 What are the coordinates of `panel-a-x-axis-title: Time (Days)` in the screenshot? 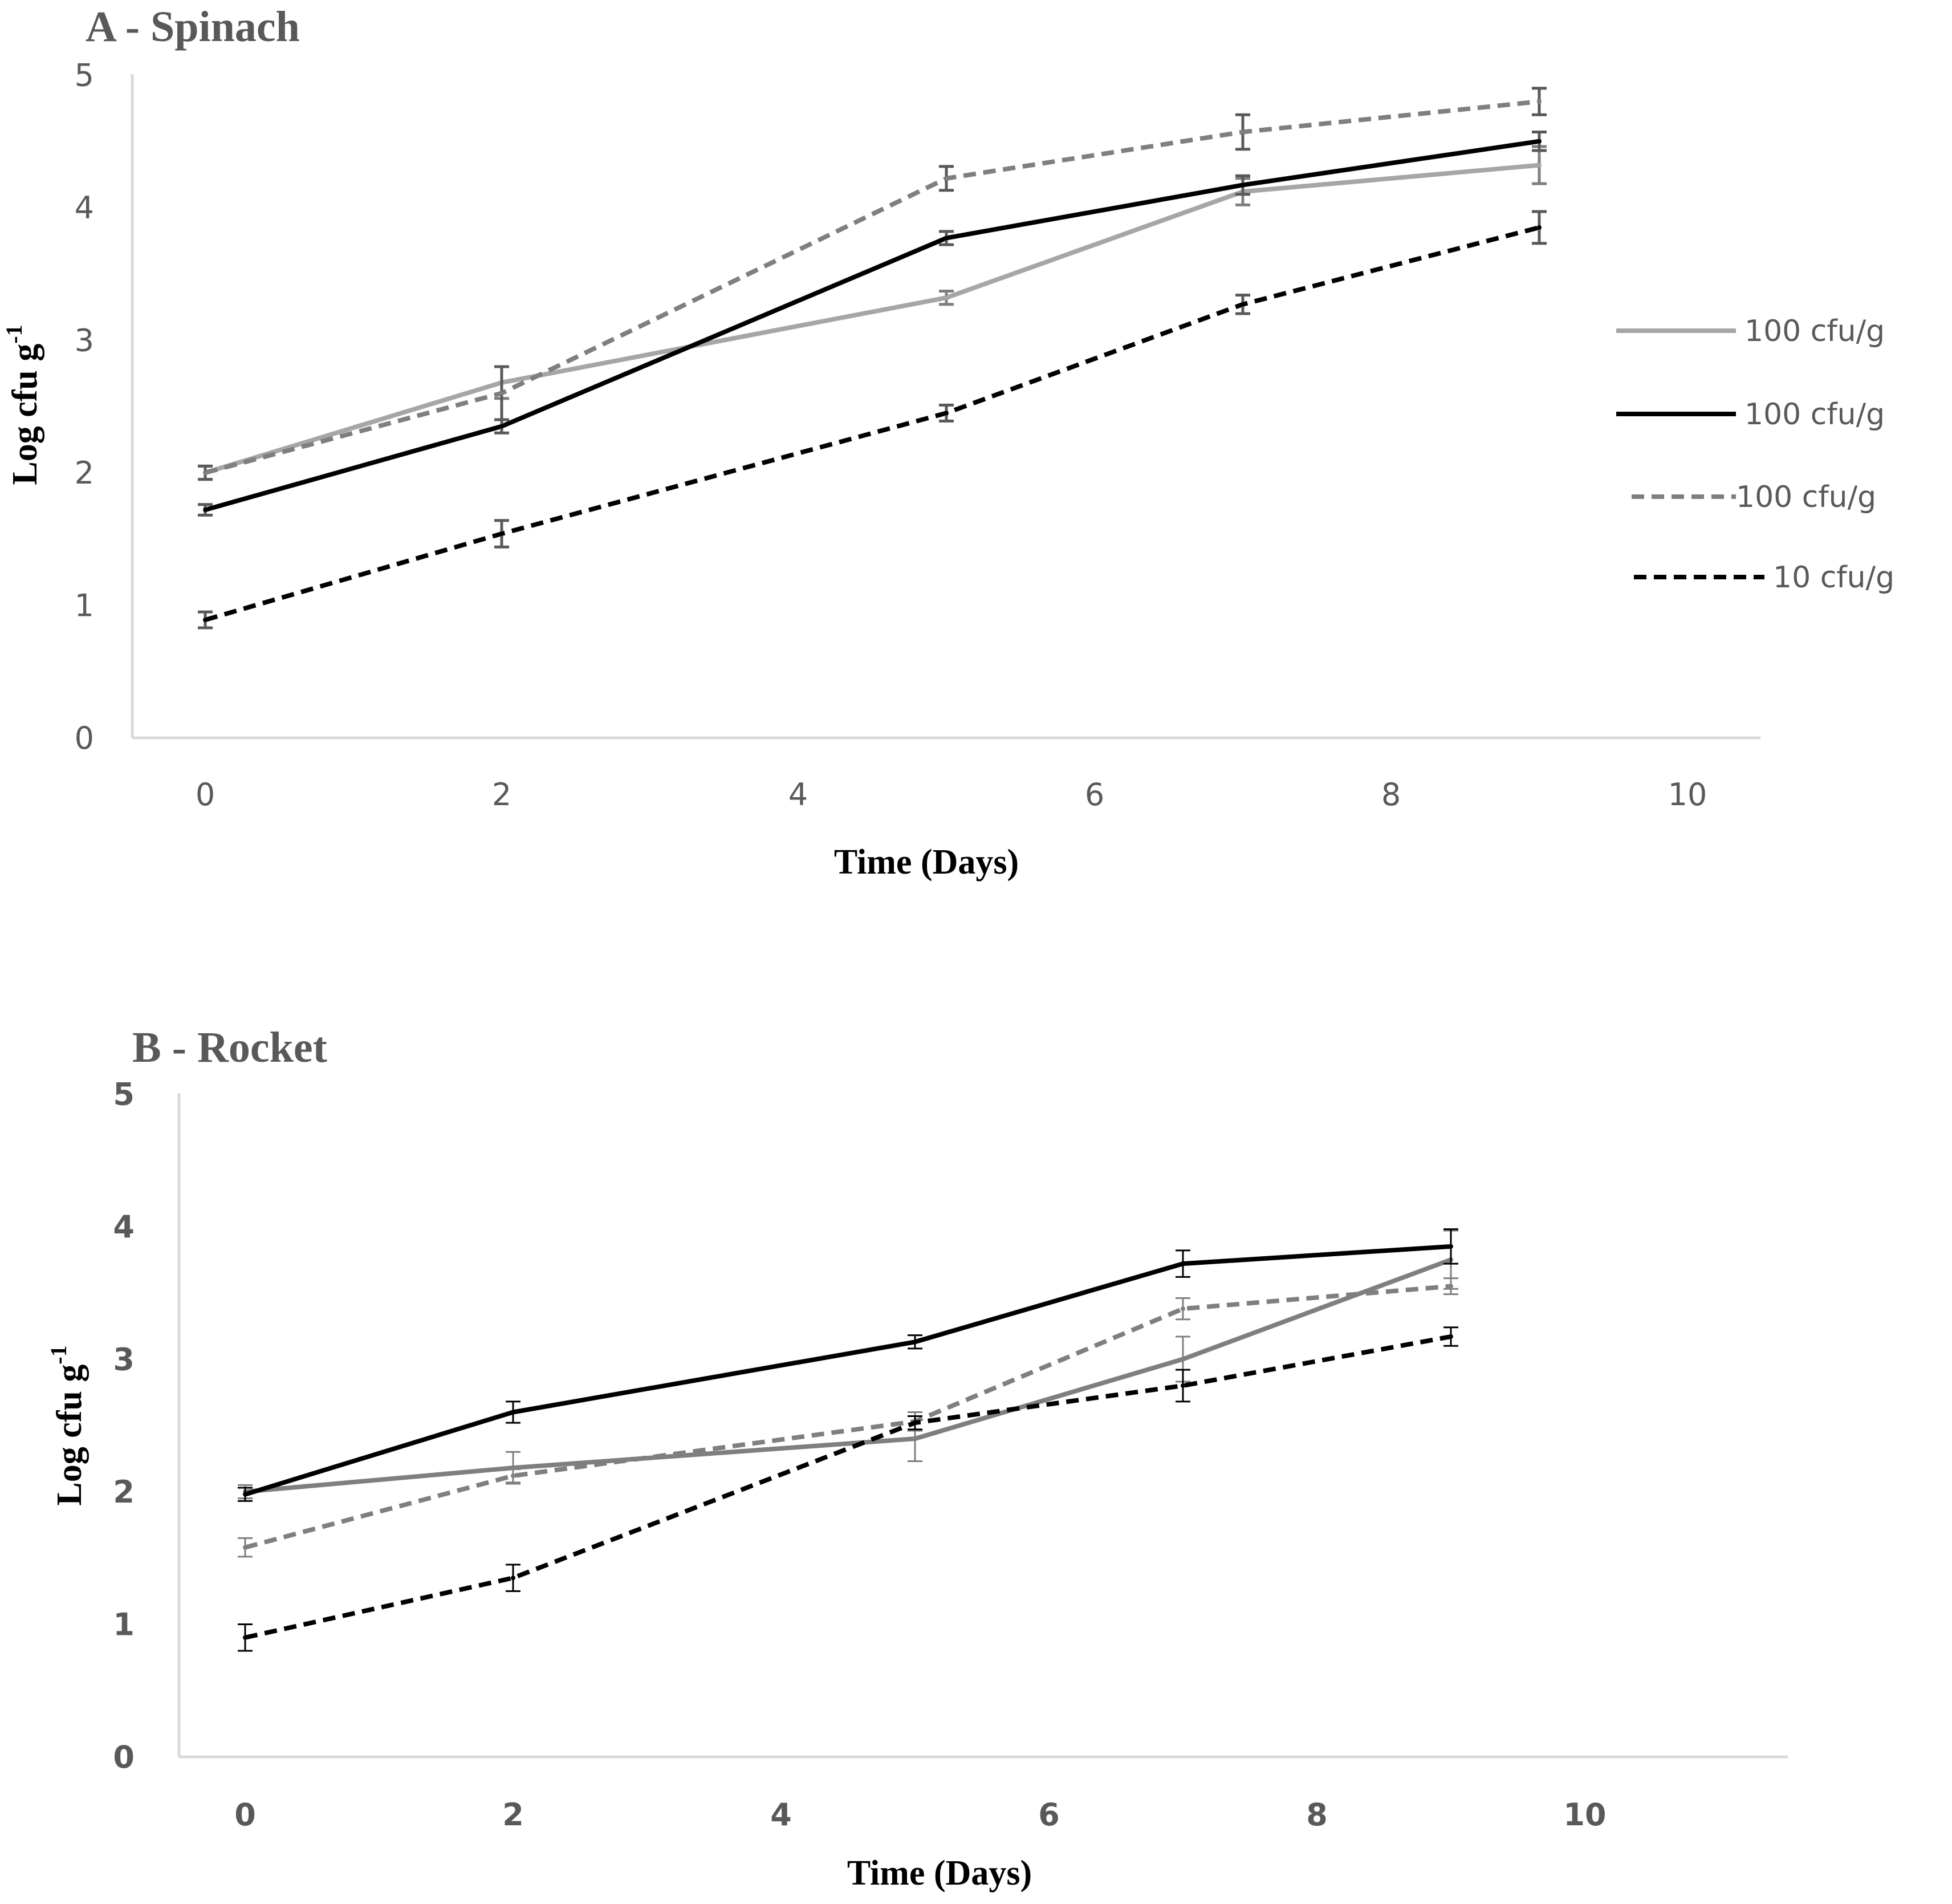 It's located at (926, 862).